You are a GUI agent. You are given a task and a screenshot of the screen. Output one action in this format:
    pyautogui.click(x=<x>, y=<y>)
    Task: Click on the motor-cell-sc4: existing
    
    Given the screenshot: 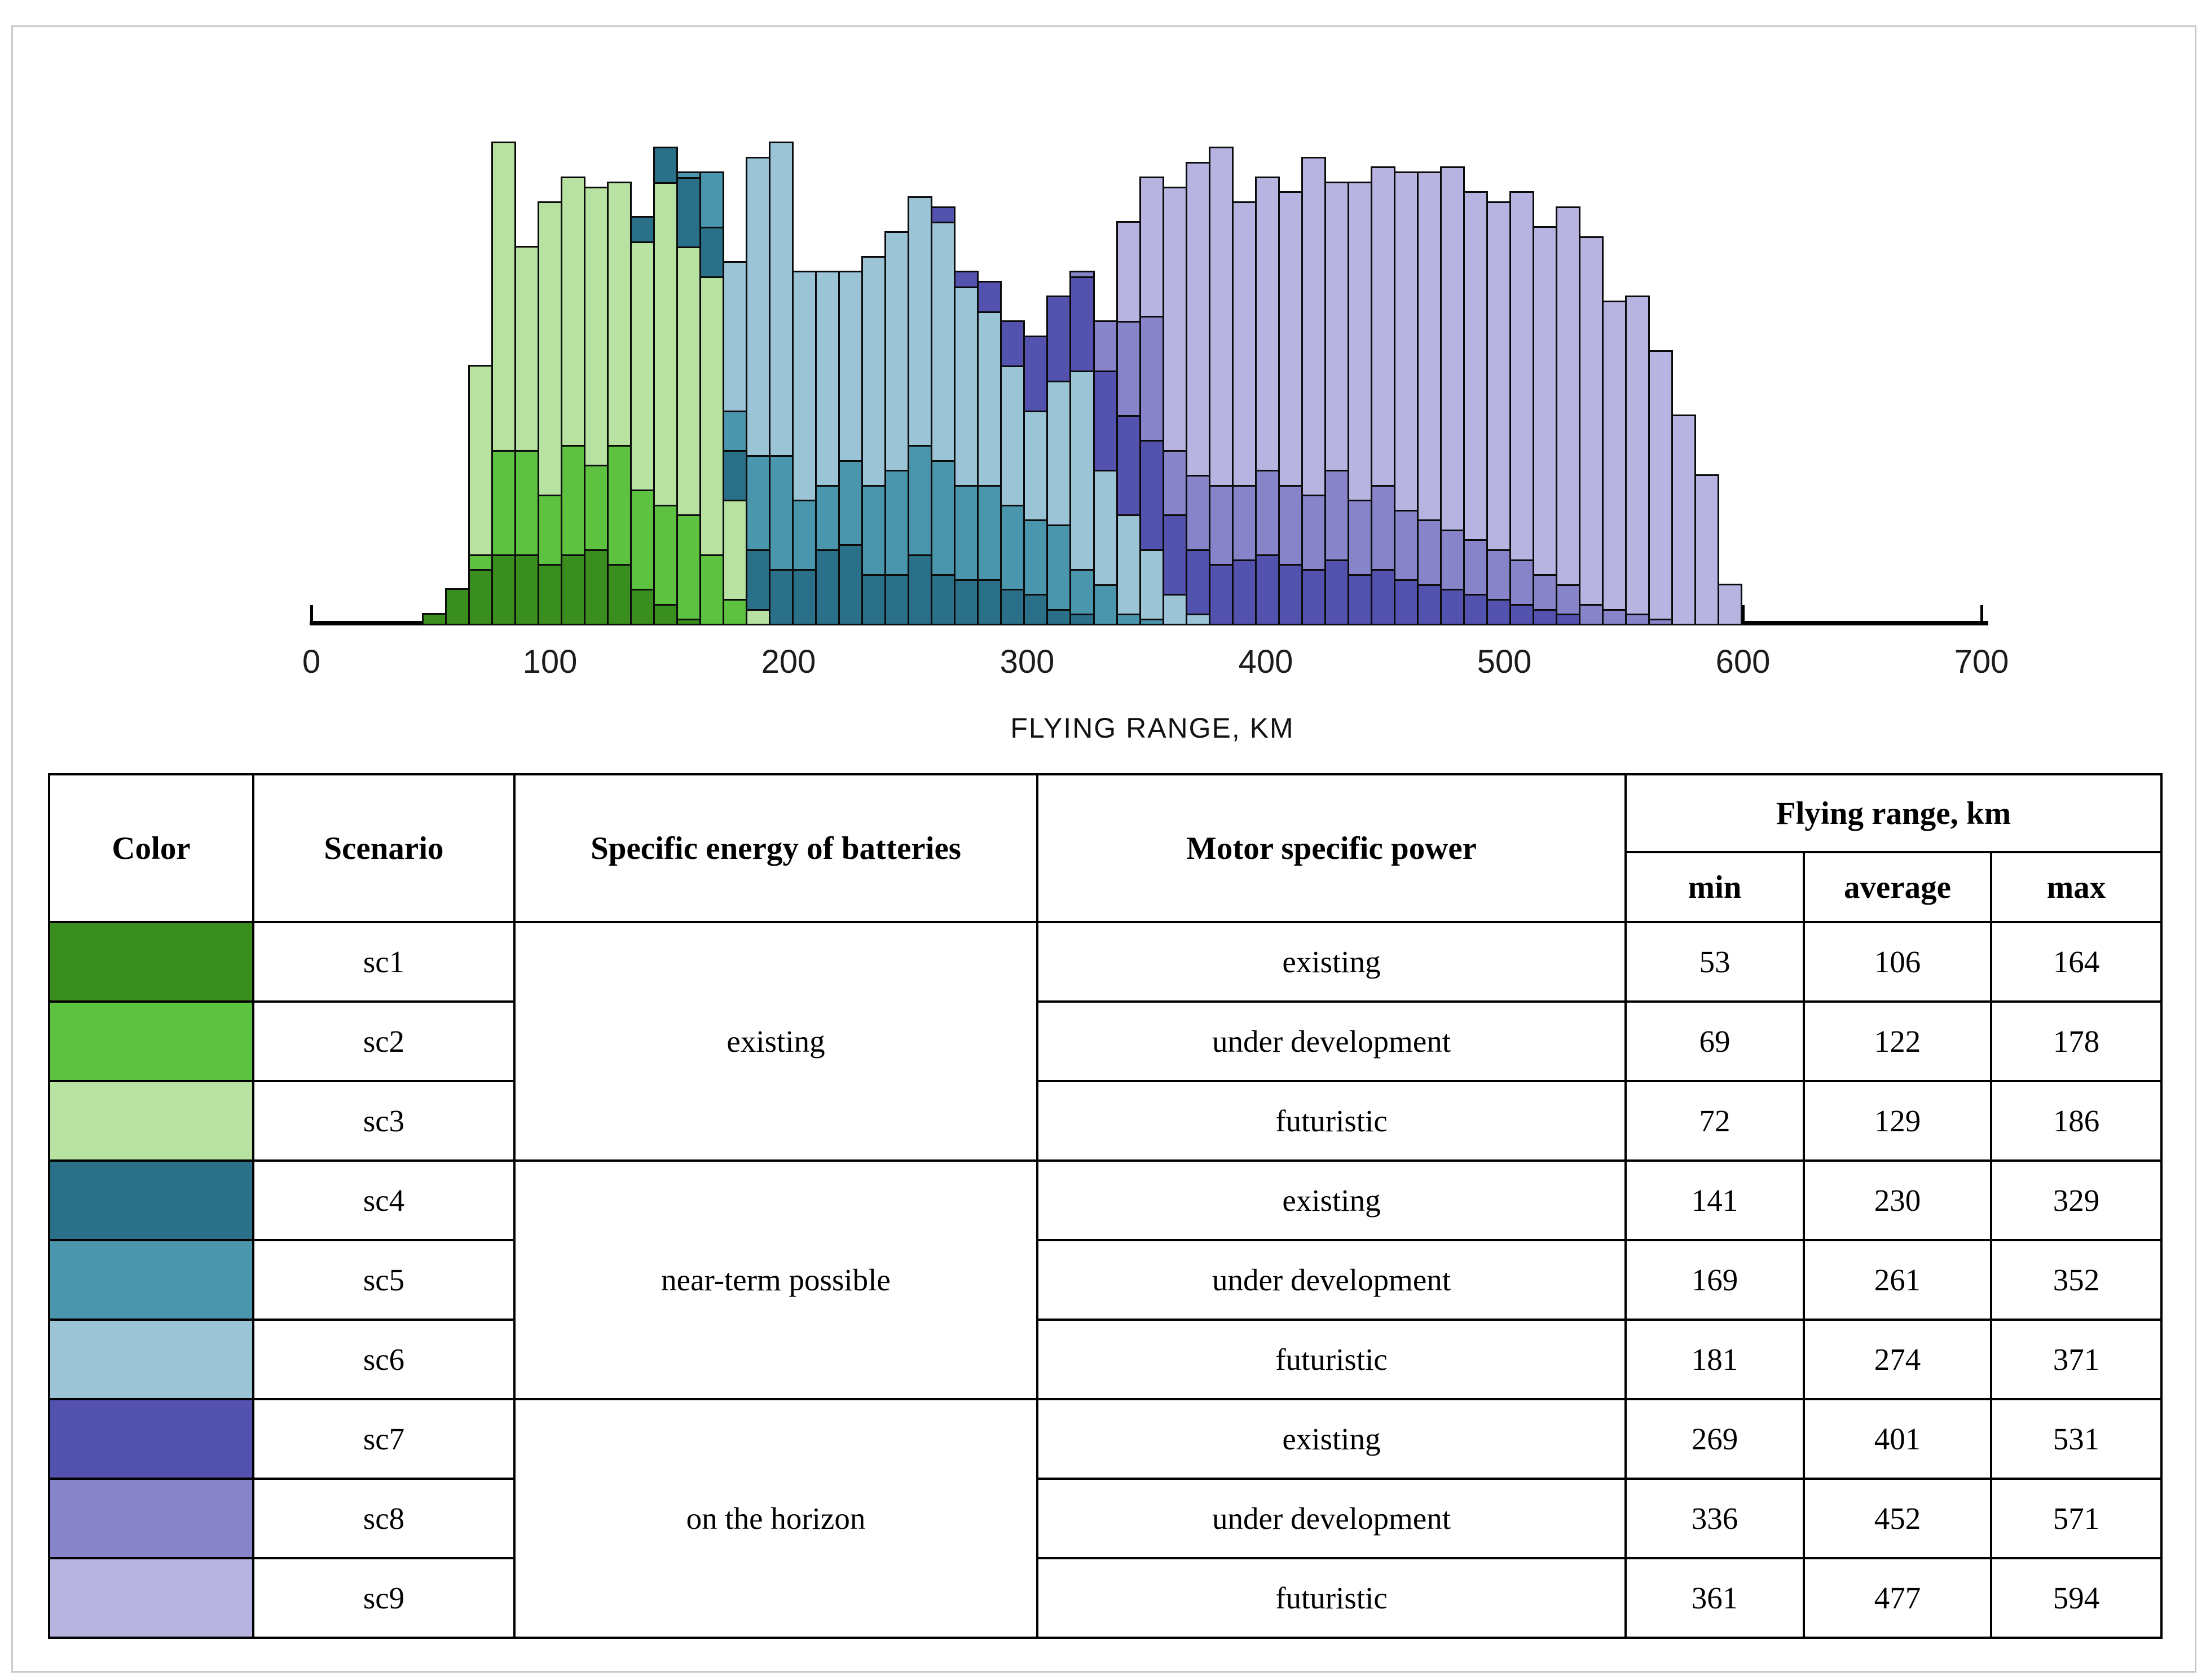 What is the action you would take?
    pyautogui.click(x=1332, y=1200)
    